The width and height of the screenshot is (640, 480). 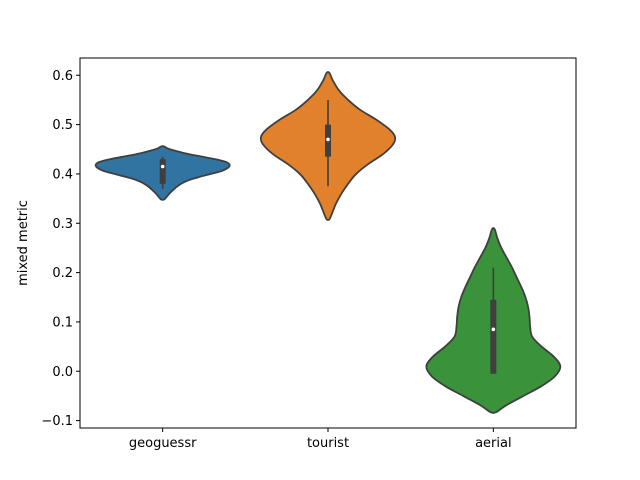 I want to click on violin-geoguessr, so click(x=162, y=173).